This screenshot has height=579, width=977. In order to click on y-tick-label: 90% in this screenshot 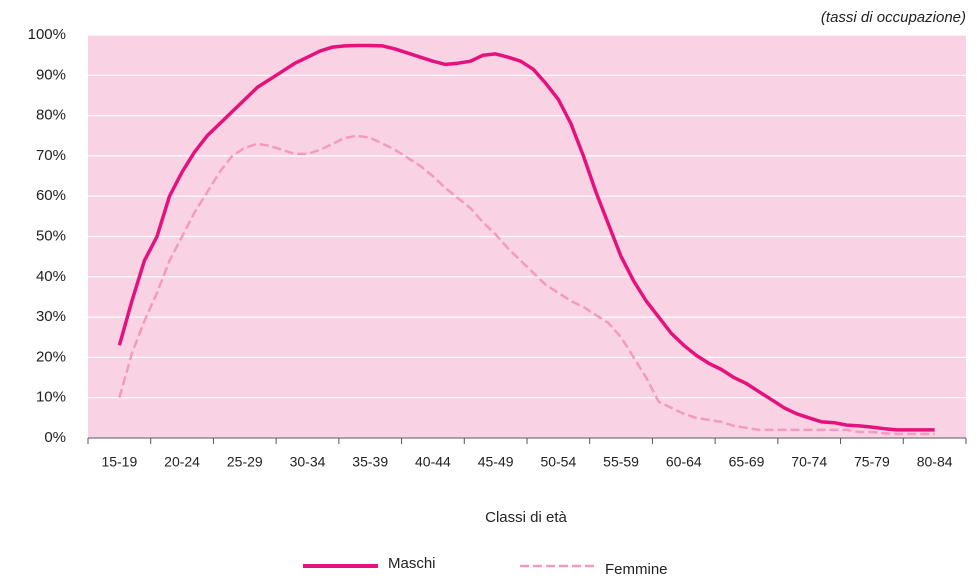, I will do `click(51, 74)`.